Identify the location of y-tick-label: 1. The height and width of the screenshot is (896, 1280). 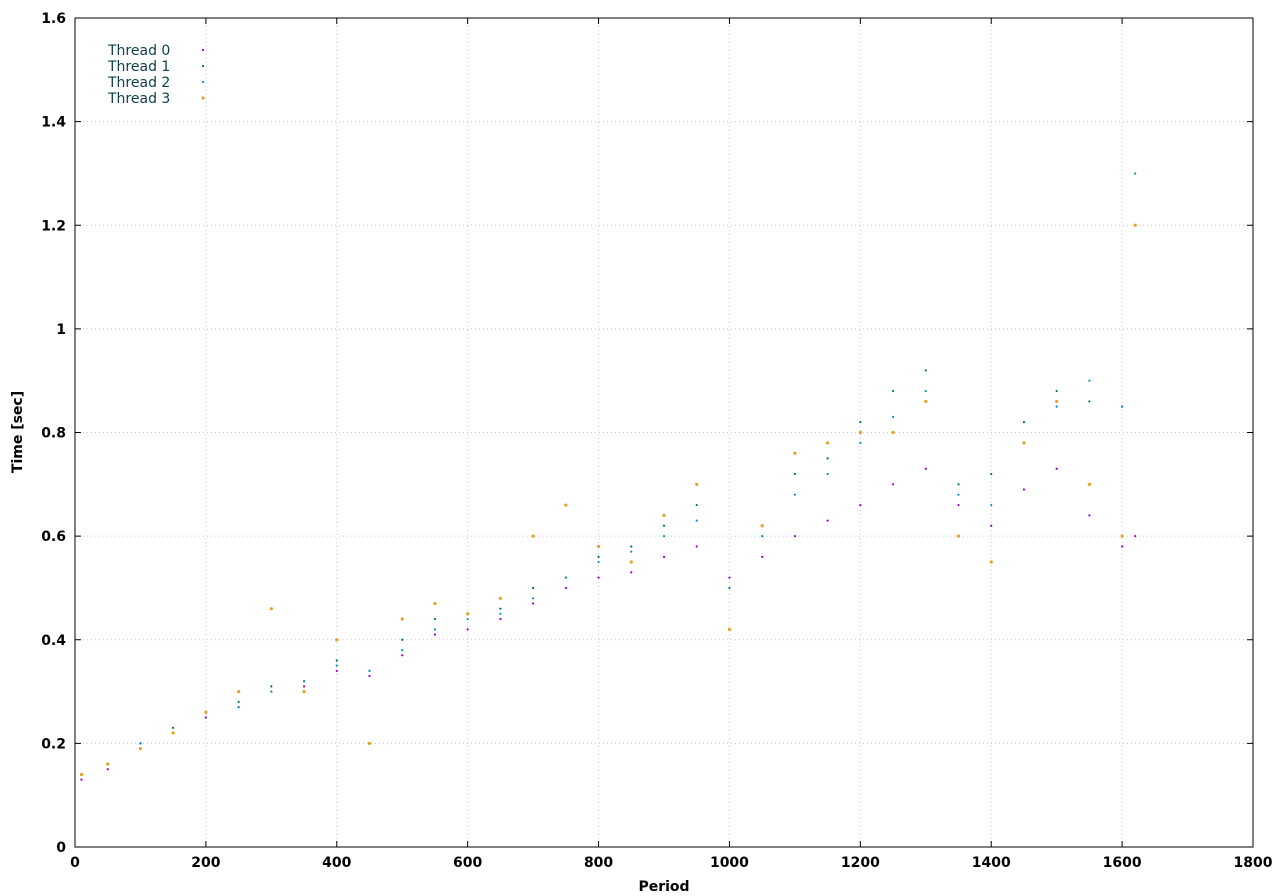
(61, 330).